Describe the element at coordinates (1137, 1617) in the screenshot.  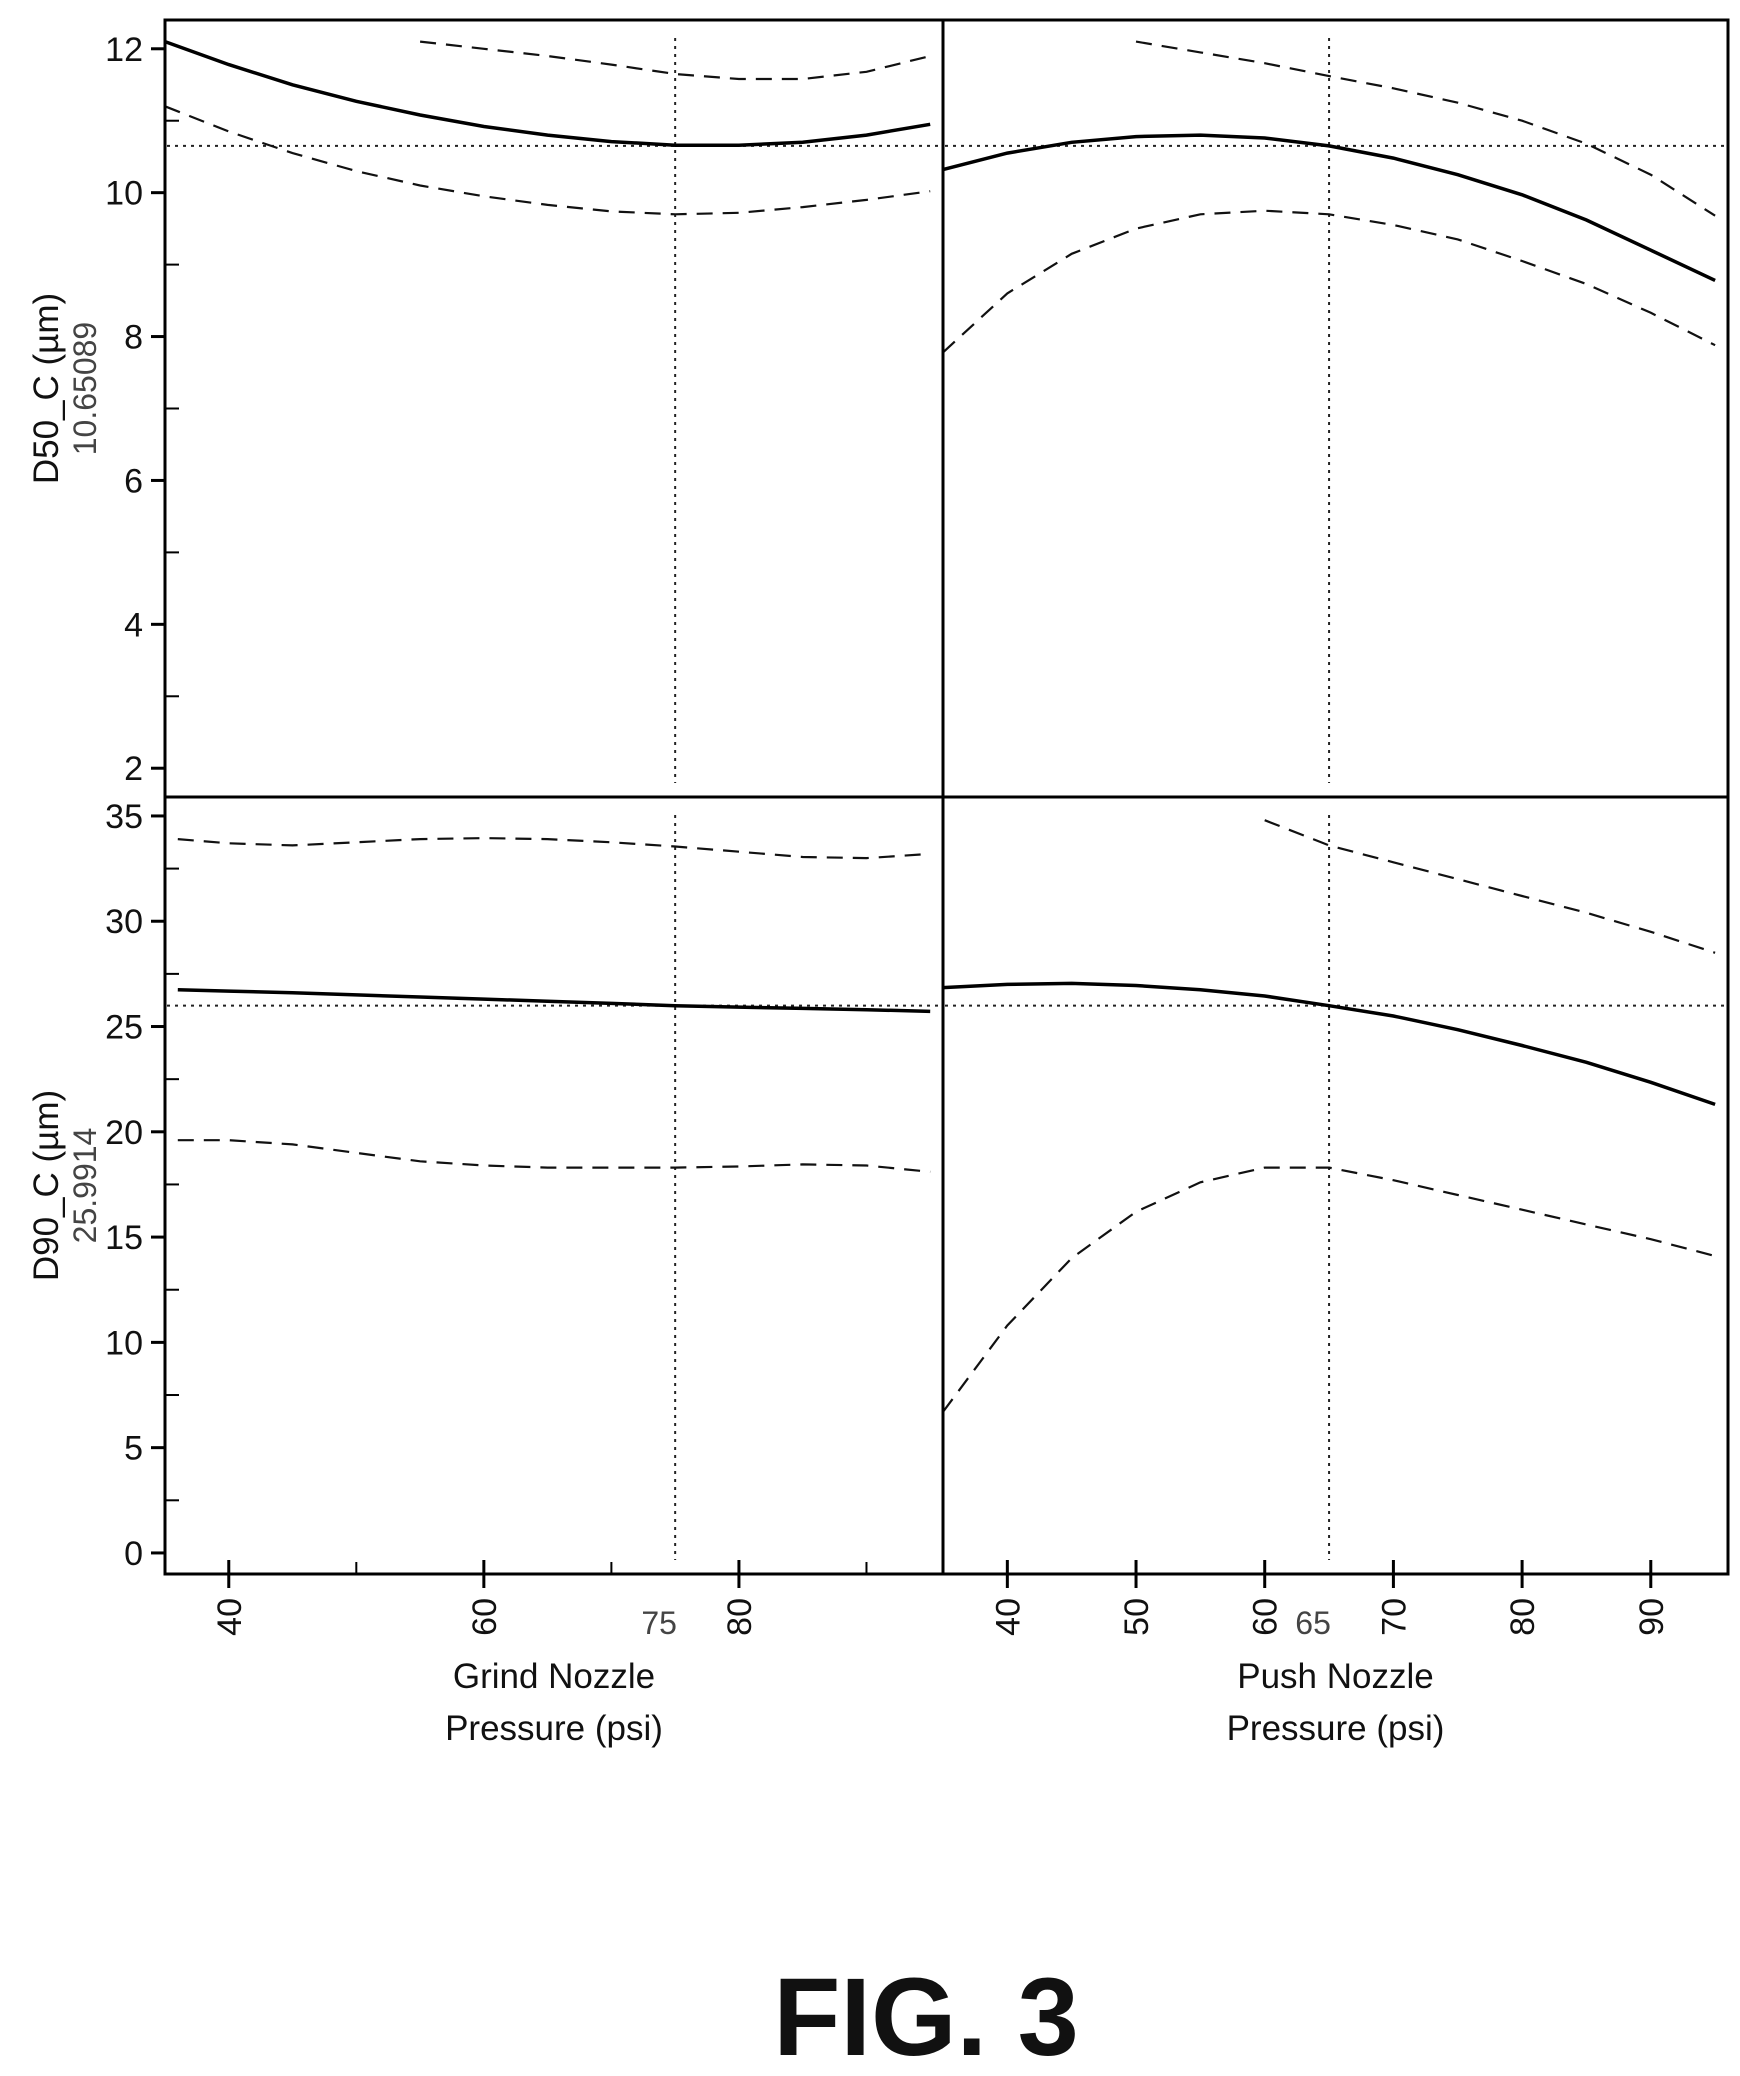
I see `x-tick-label-c1-1: 50` at that location.